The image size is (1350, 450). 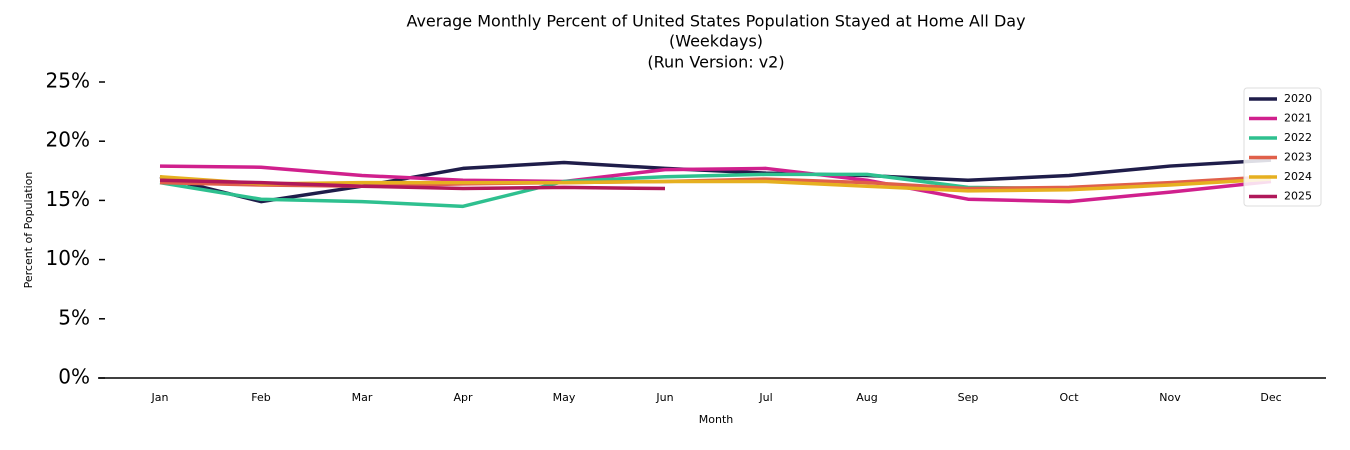 What do you see at coordinates (68, 81) in the screenshot?
I see `y-tick-label: 25%` at bounding box center [68, 81].